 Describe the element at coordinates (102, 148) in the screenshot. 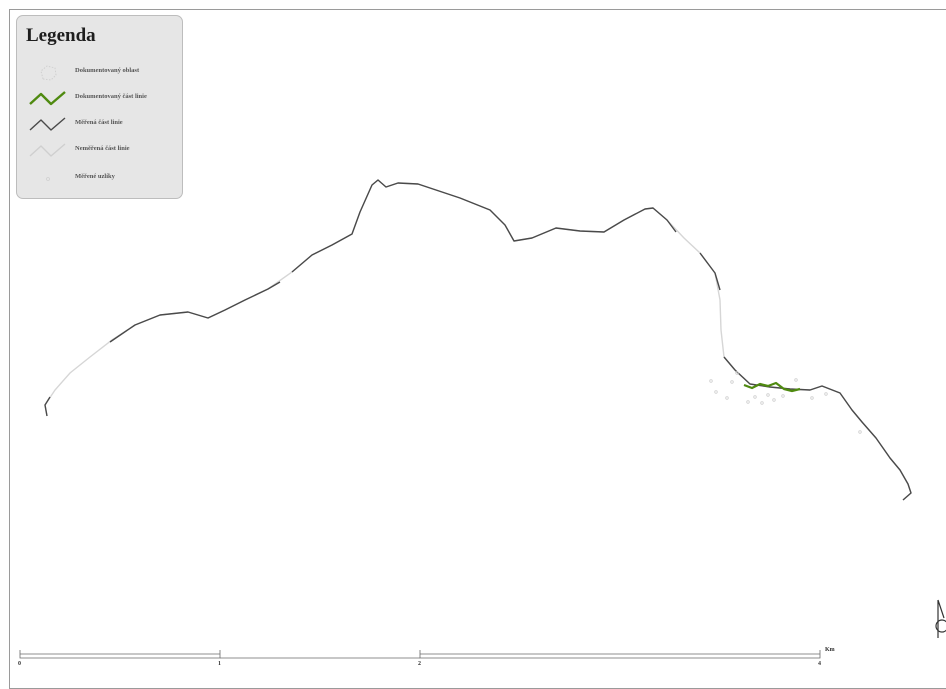

I see `legend-label: Neměřená část linie` at that location.